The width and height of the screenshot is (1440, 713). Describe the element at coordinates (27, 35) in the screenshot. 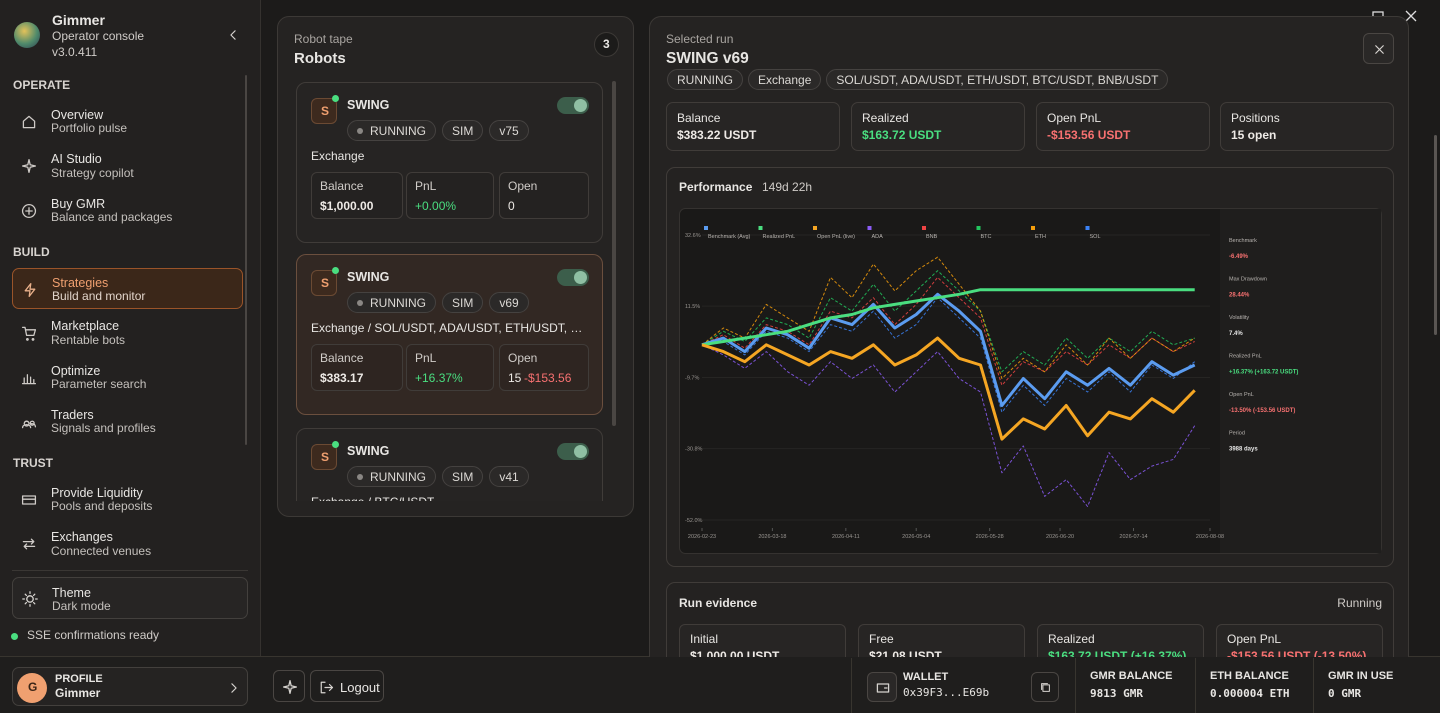

I see `logo` at that location.